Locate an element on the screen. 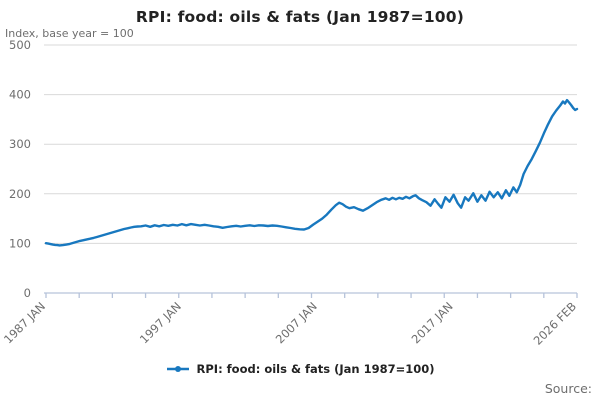 Image resolution: width=600 pixels, height=400 pixels. y-tick-label: 200 is located at coordinates (20, 194).